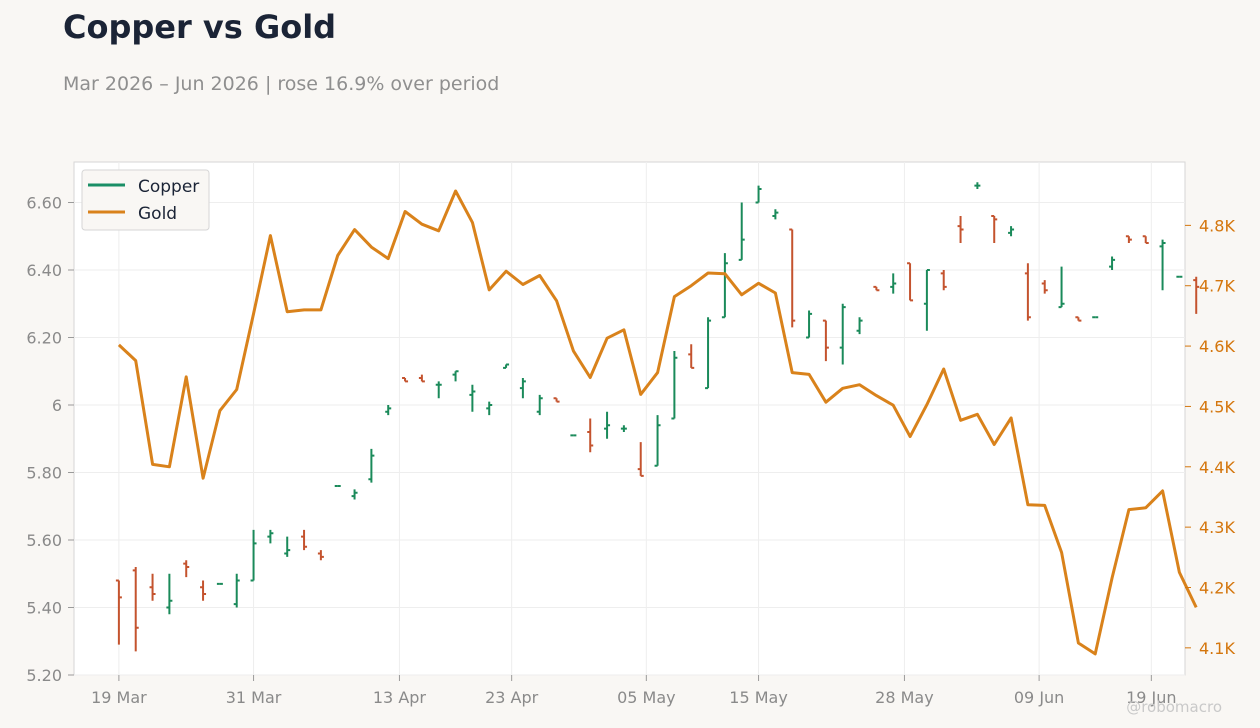  Describe the element at coordinates (145, 200) in the screenshot. I see `legend: Copper Gold` at that location.